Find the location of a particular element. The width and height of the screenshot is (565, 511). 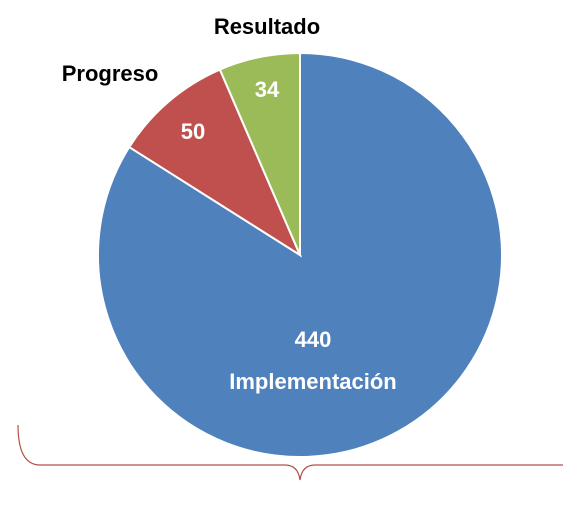

value-label: 440 is located at coordinates (313, 339).